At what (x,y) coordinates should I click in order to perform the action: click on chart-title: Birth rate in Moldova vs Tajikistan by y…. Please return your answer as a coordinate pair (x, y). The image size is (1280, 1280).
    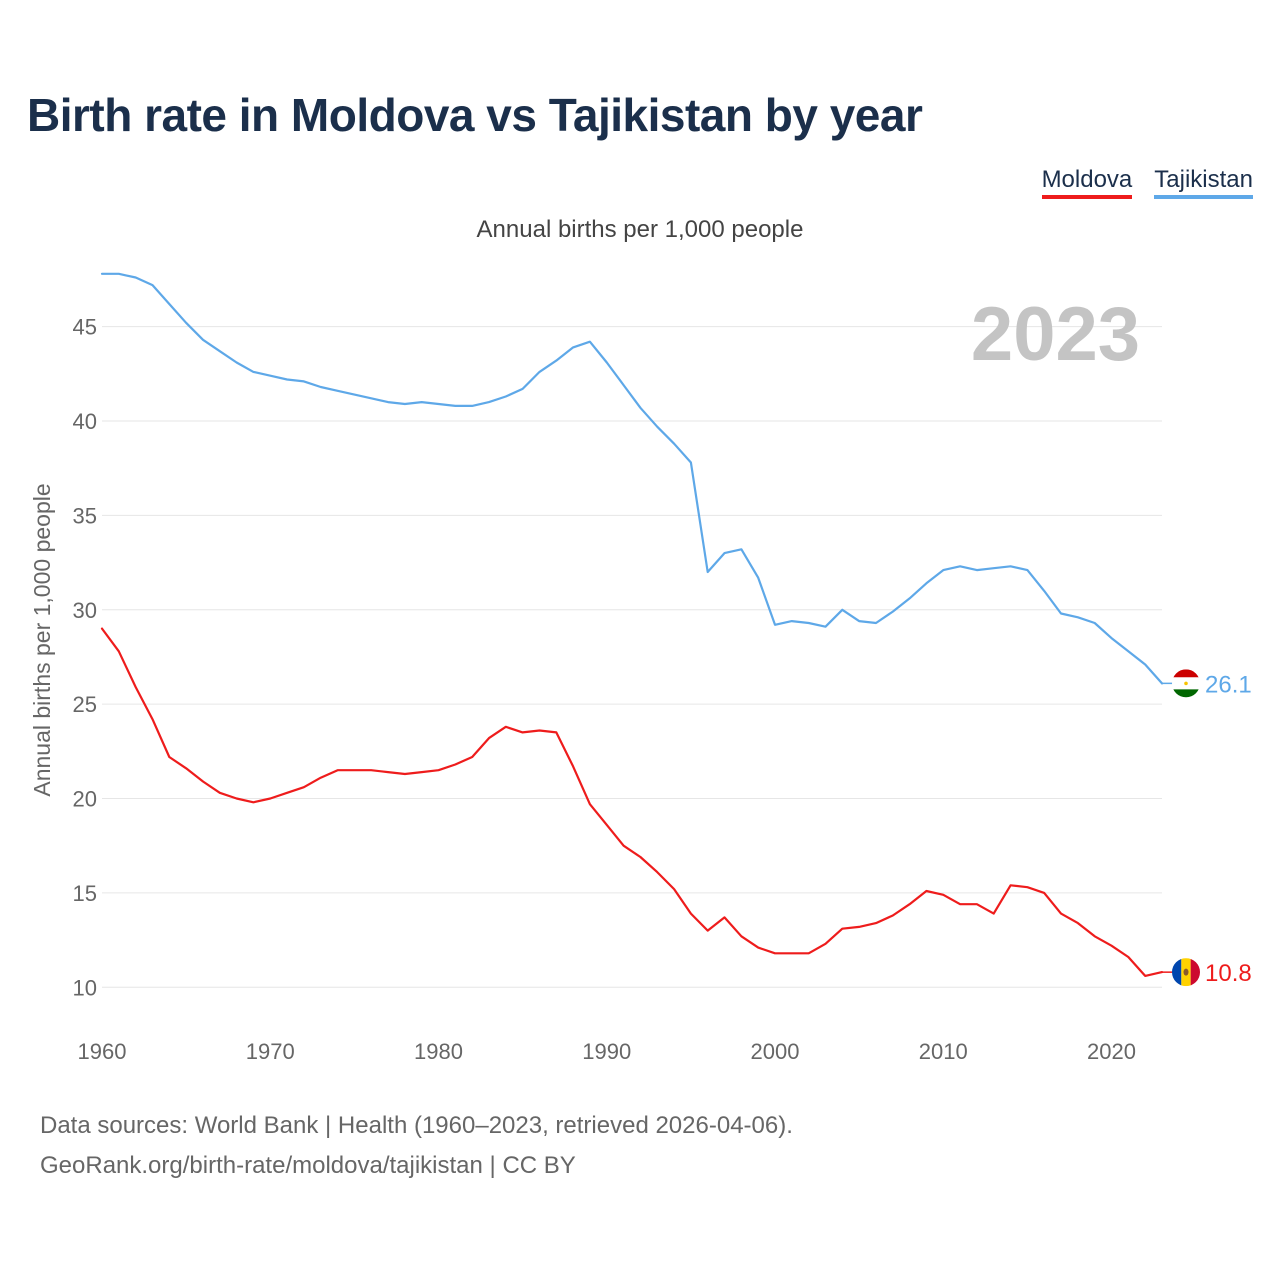
    Looking at the image, I should click on (475, 115).